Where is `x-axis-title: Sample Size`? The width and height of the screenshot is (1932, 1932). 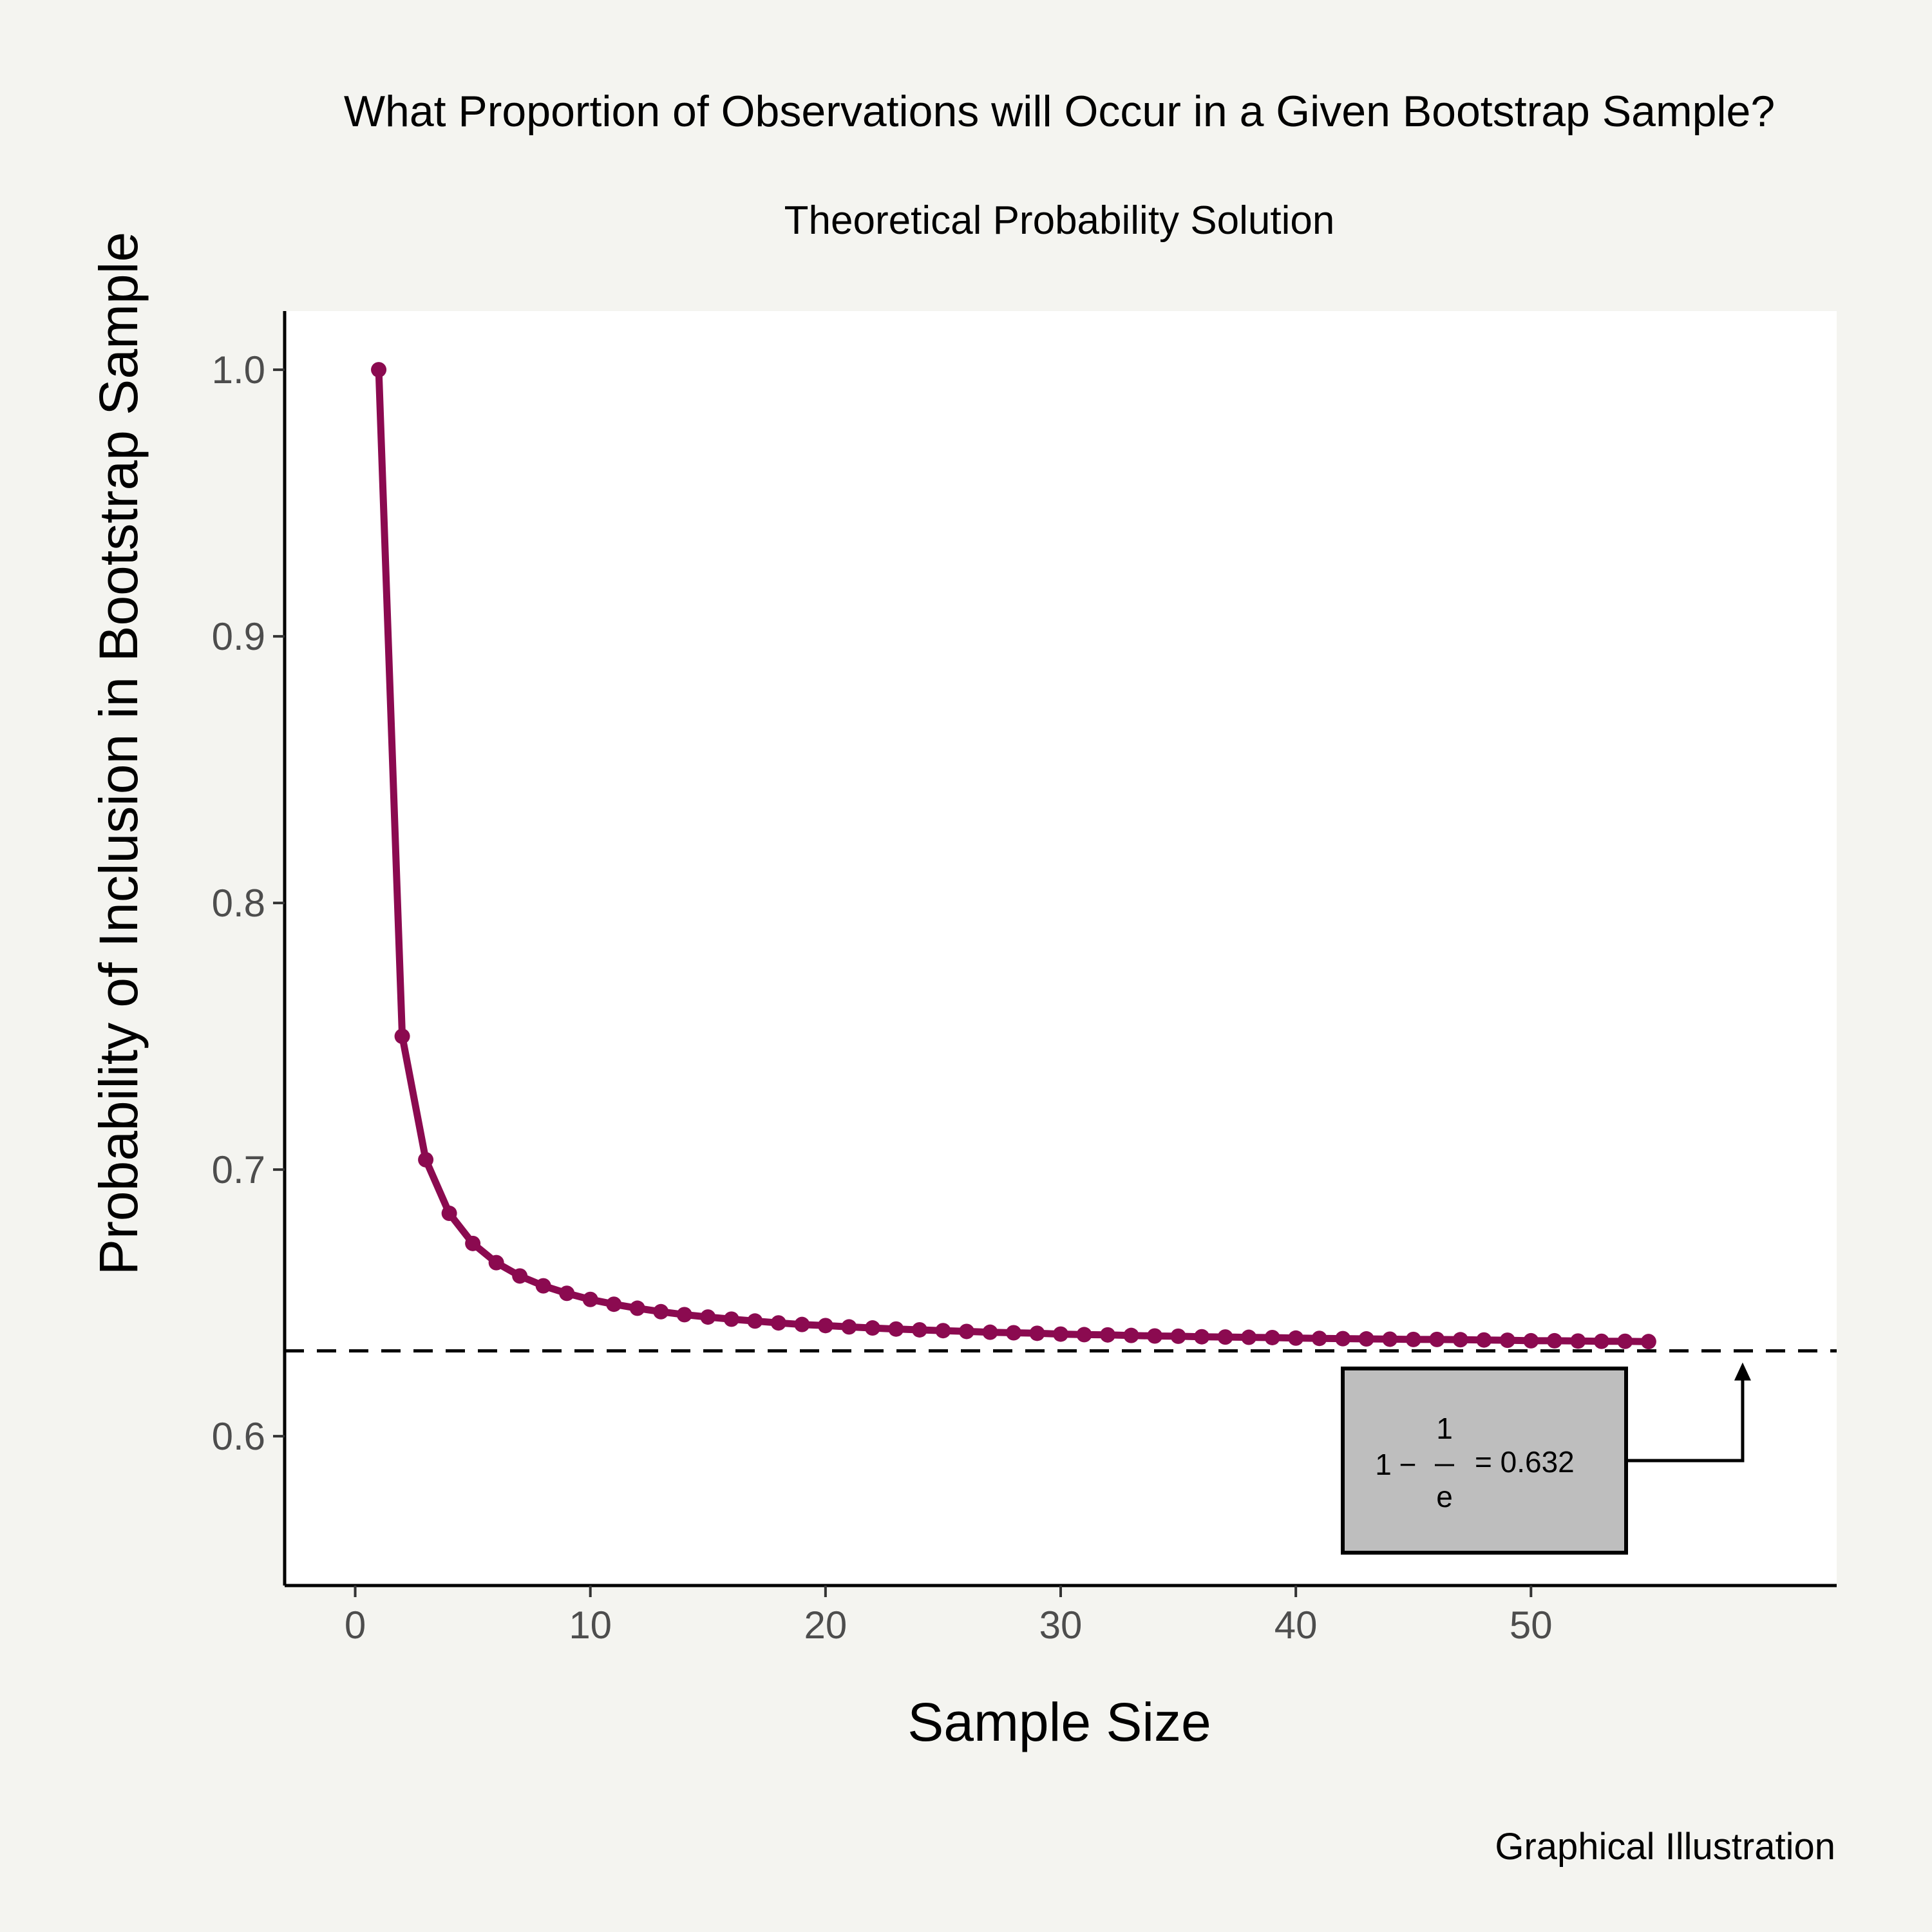
x-axis-title: Sample Size is located at coordinates (1059, 1722).